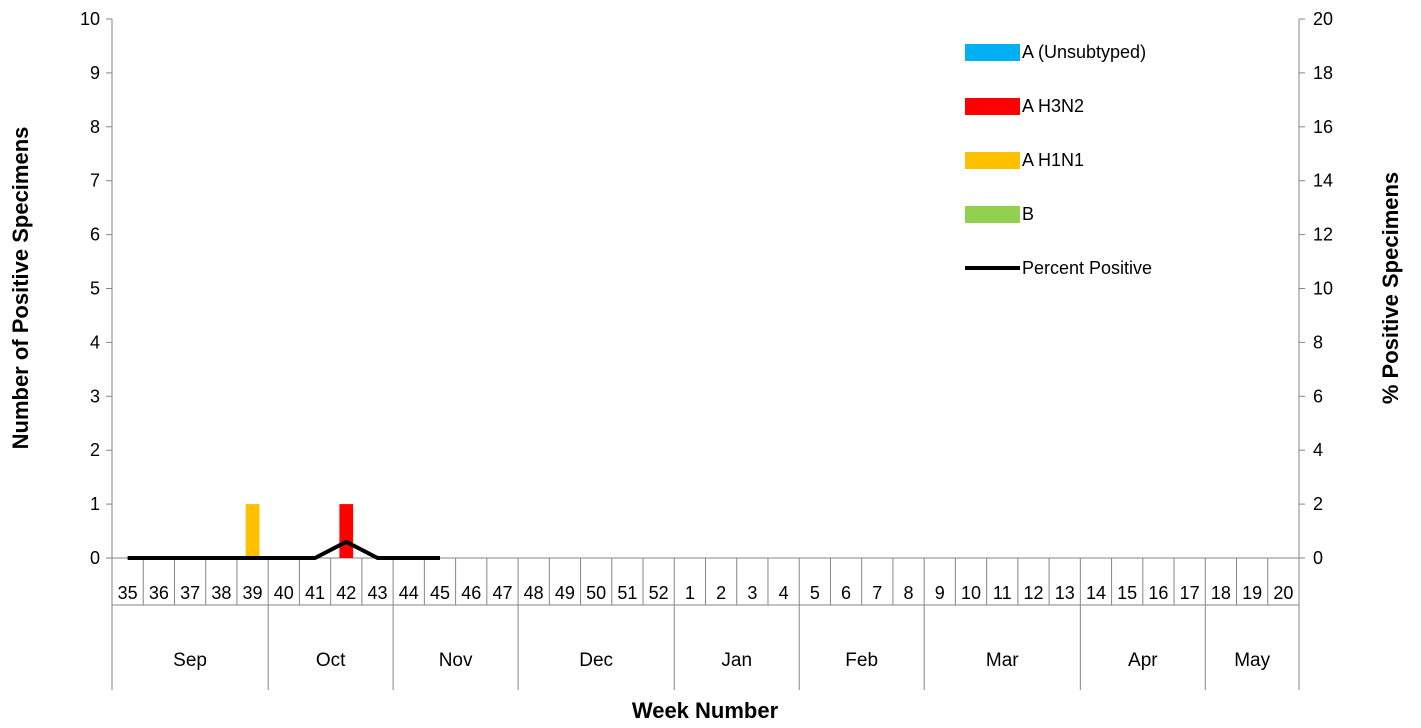  What do you see at coordinates (705, 710) in the screenshot?
I see `x-axis-title: Week Number` at bounding box center [705, 710].